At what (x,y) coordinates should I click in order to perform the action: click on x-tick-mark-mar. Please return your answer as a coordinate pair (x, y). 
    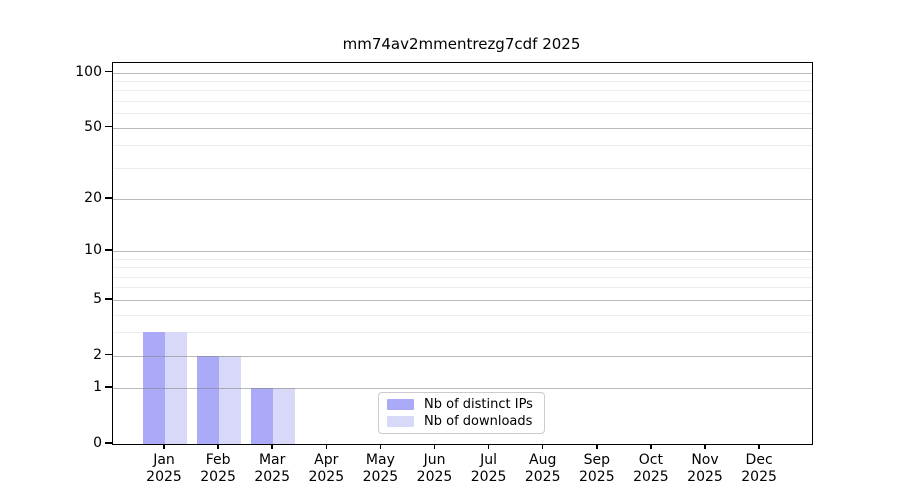
    Looking at the image, I should click on (272, 447).